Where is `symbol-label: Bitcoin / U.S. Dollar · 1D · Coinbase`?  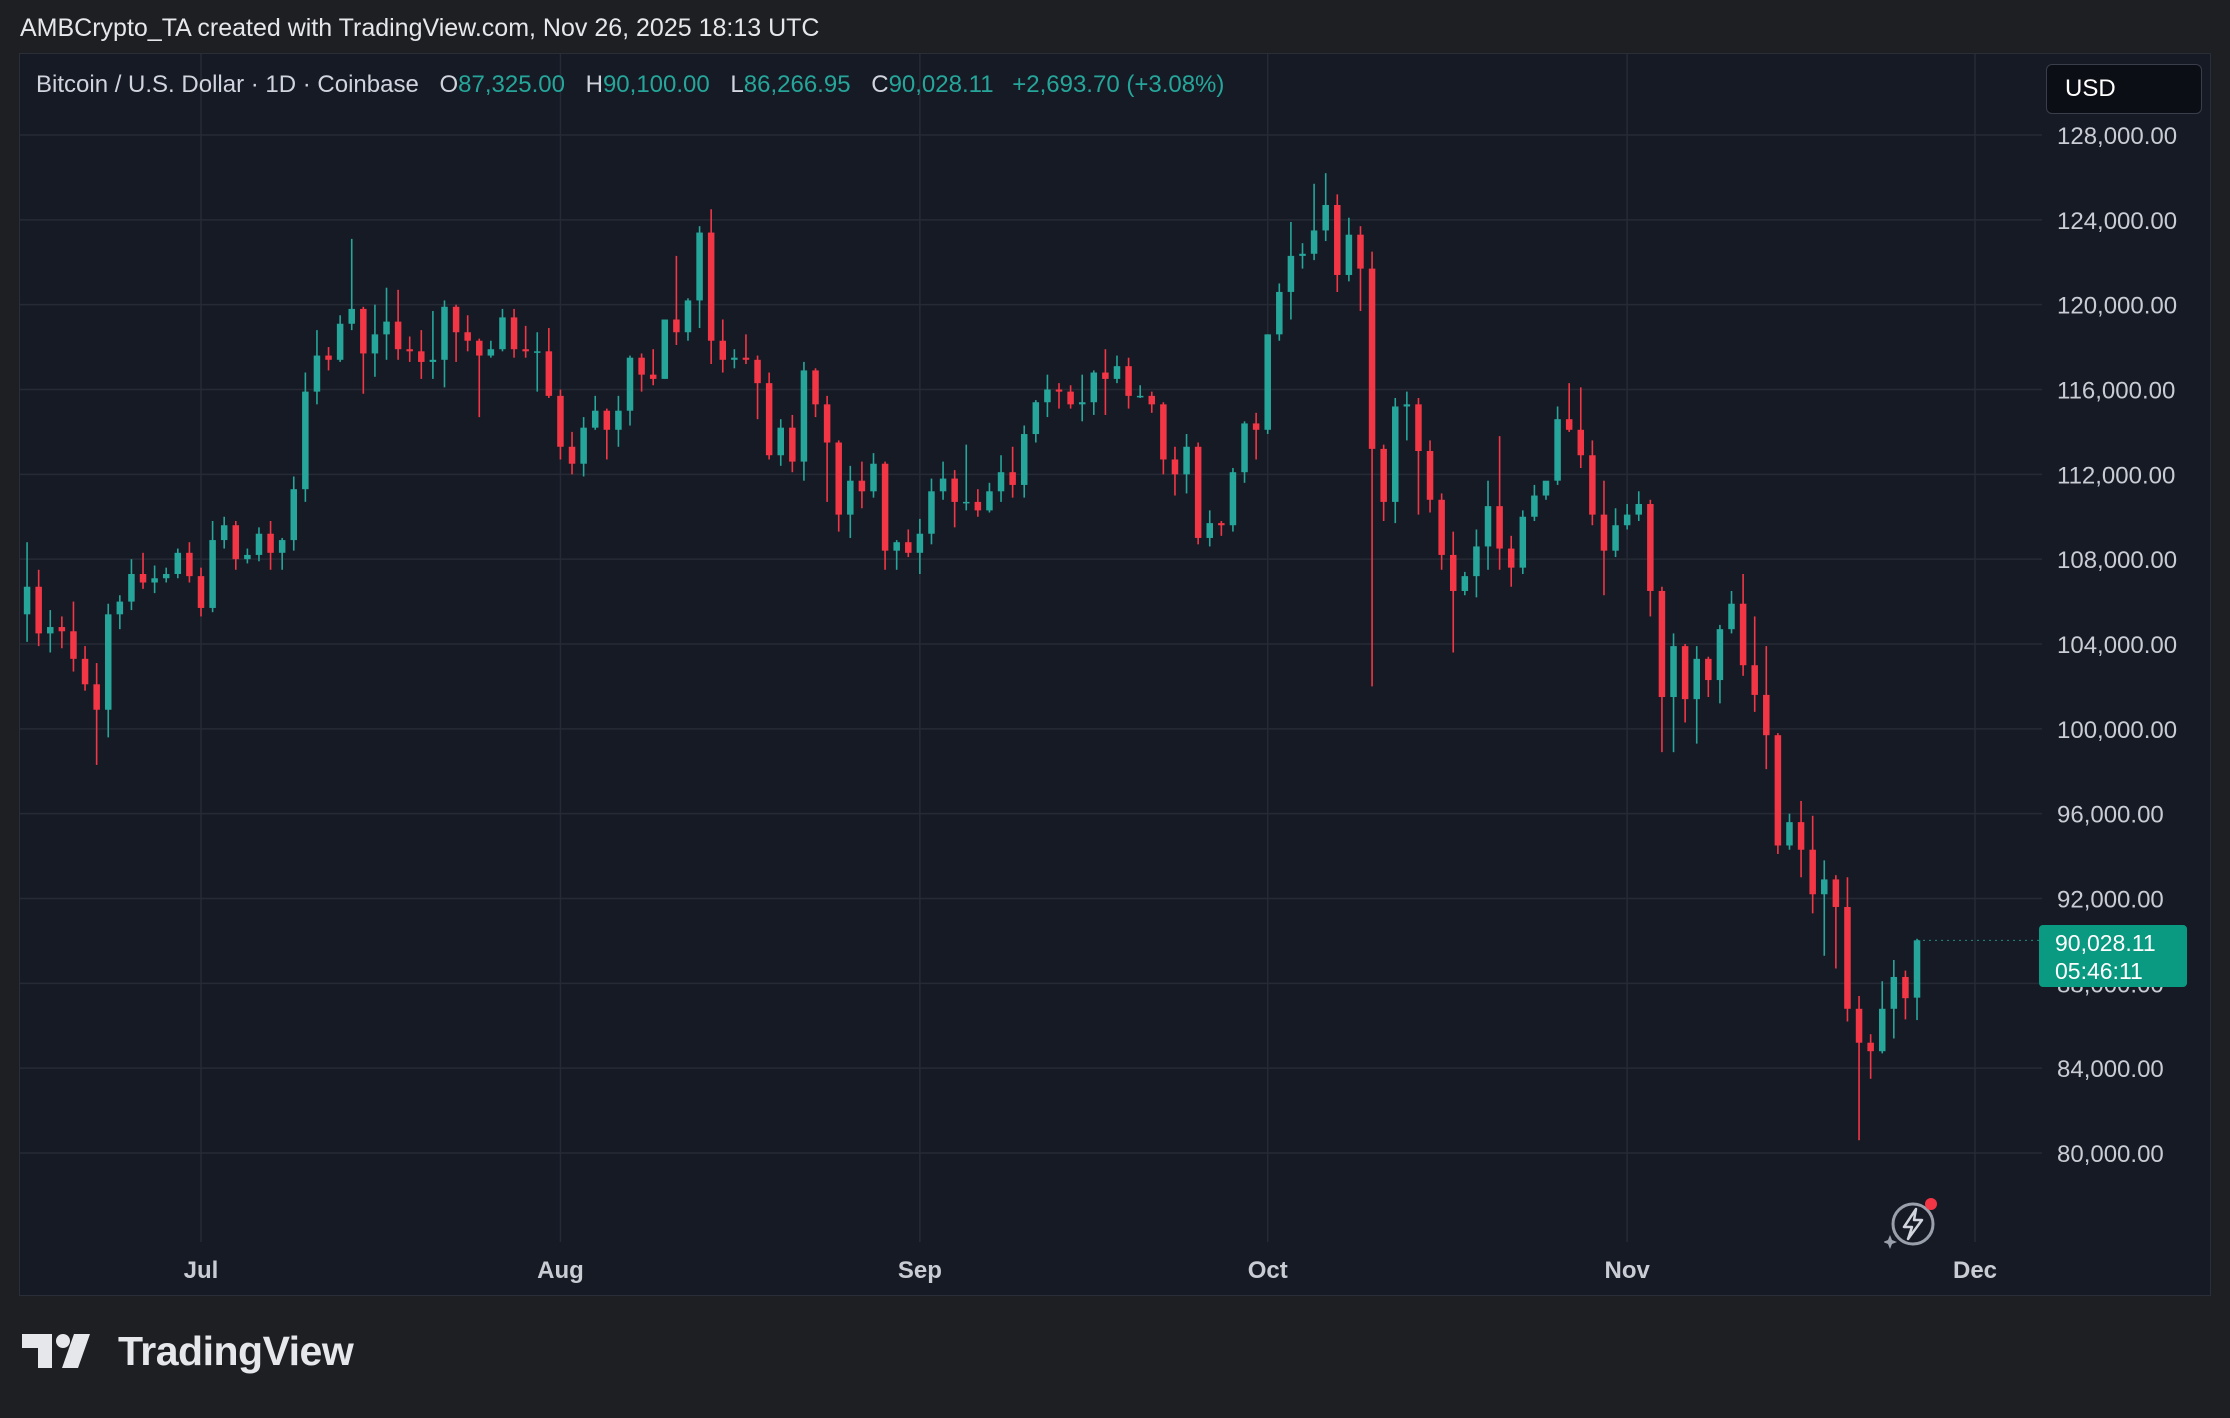 symbol-label: Bitcoin / U.S. Dollar · 1D · Coinbase is located at coordinates (227, 84).